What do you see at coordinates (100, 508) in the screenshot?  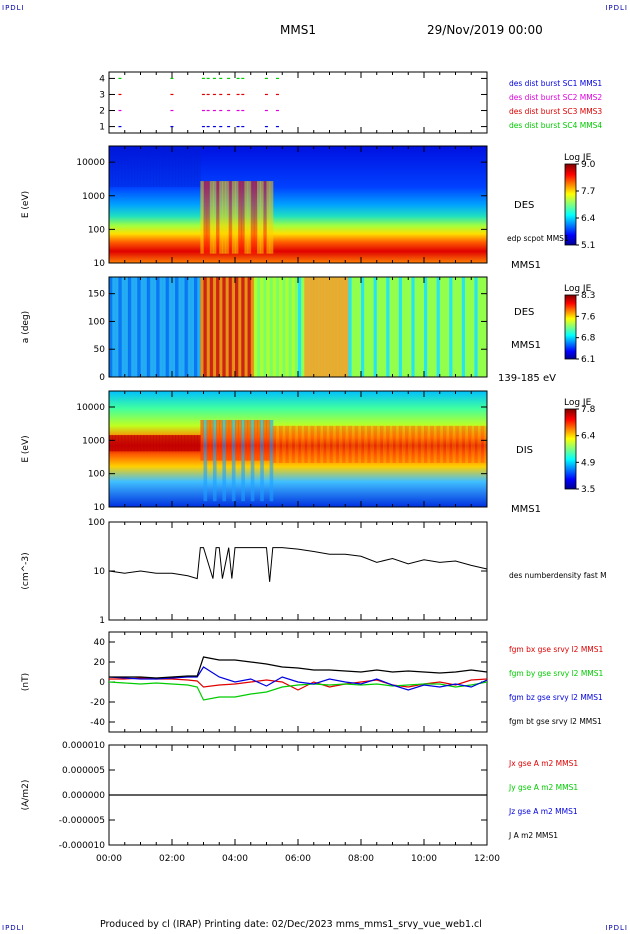 I see `y-tick-label: 10` at bounding box center [100, 508].